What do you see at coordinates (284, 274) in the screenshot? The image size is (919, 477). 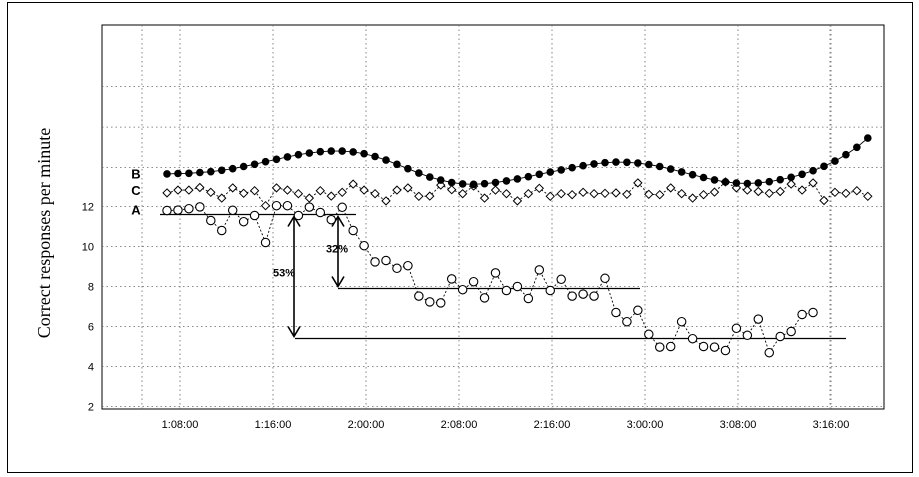 I see `percent-change-label: 53%` at bounding box center [284, 274].